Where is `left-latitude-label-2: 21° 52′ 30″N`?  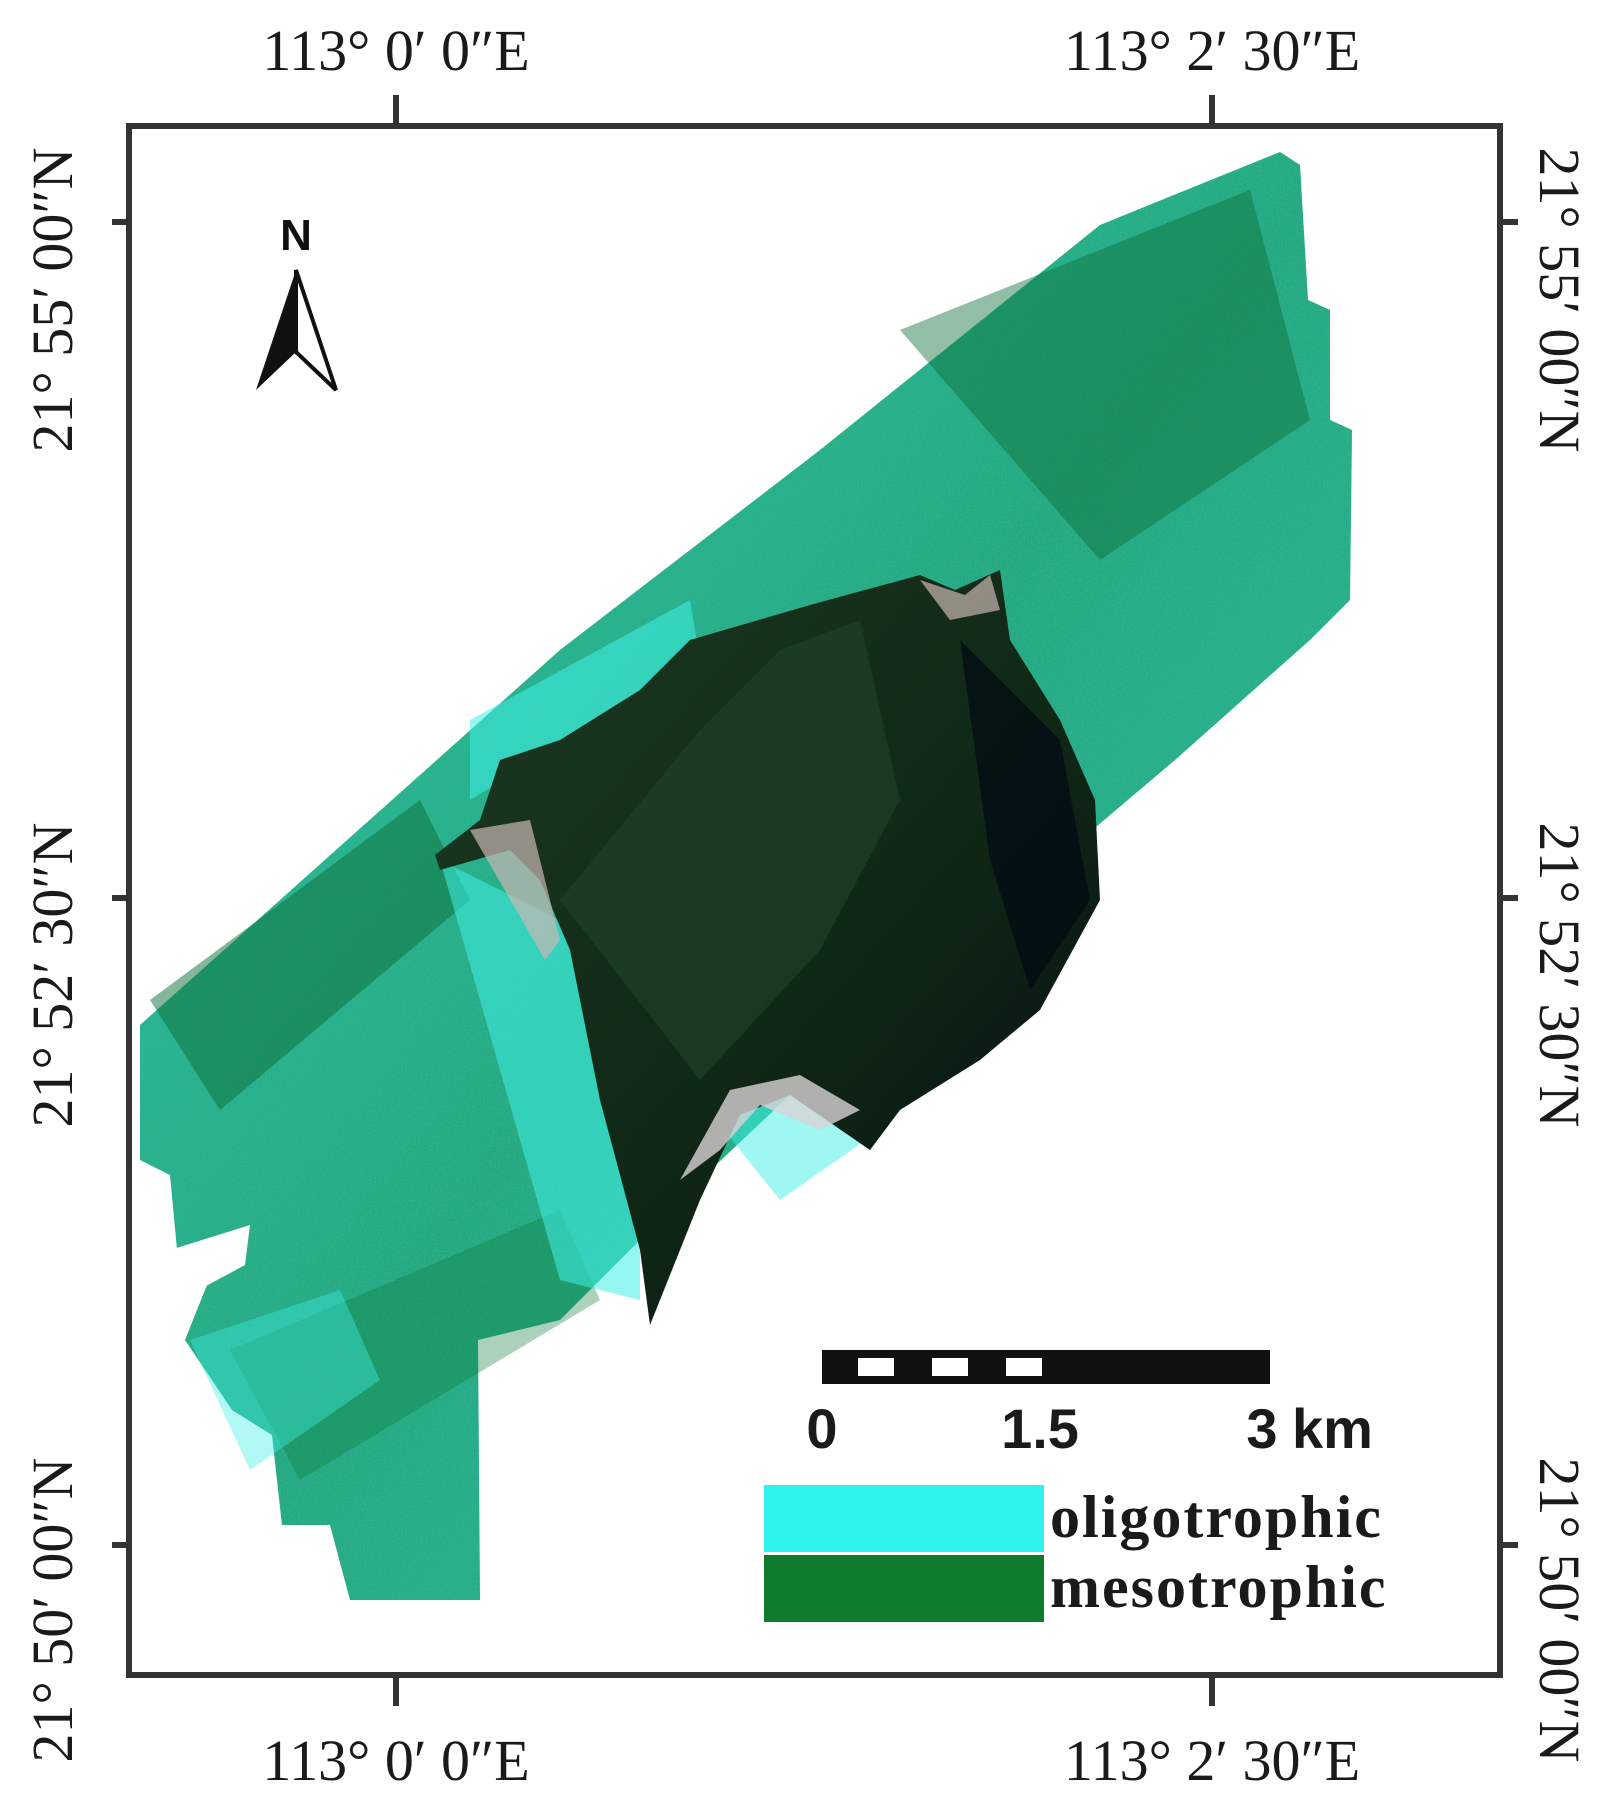
left-latitude-label-2: 21° 52′ 30″N is located at coordinates (52, 975).